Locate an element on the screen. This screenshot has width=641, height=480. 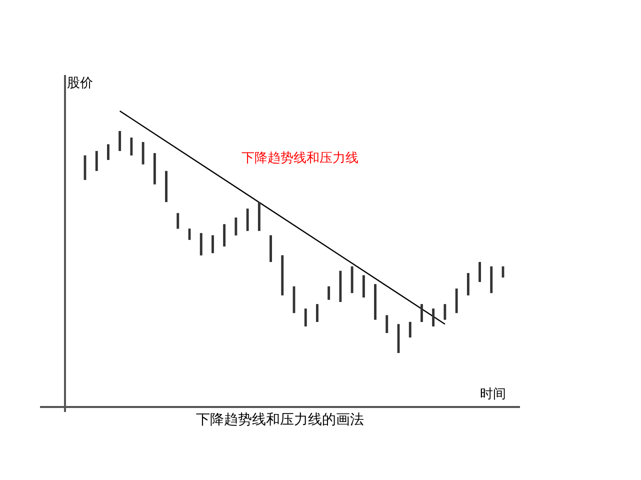
annotation: 下降趋势线和压力线 is located at coordinates (300, 157).